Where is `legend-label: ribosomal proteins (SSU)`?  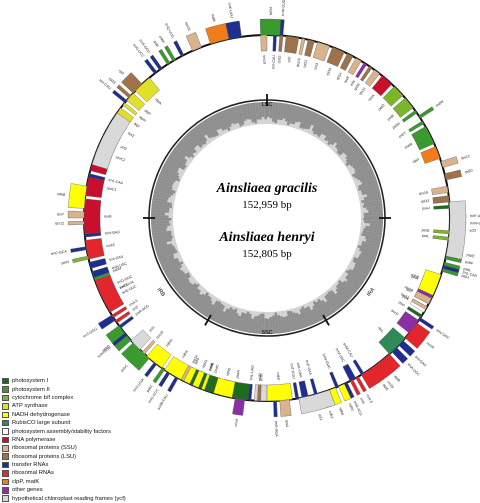
legend-label: ribosomal proteins (SSU) is located at coordinates (44, 448).